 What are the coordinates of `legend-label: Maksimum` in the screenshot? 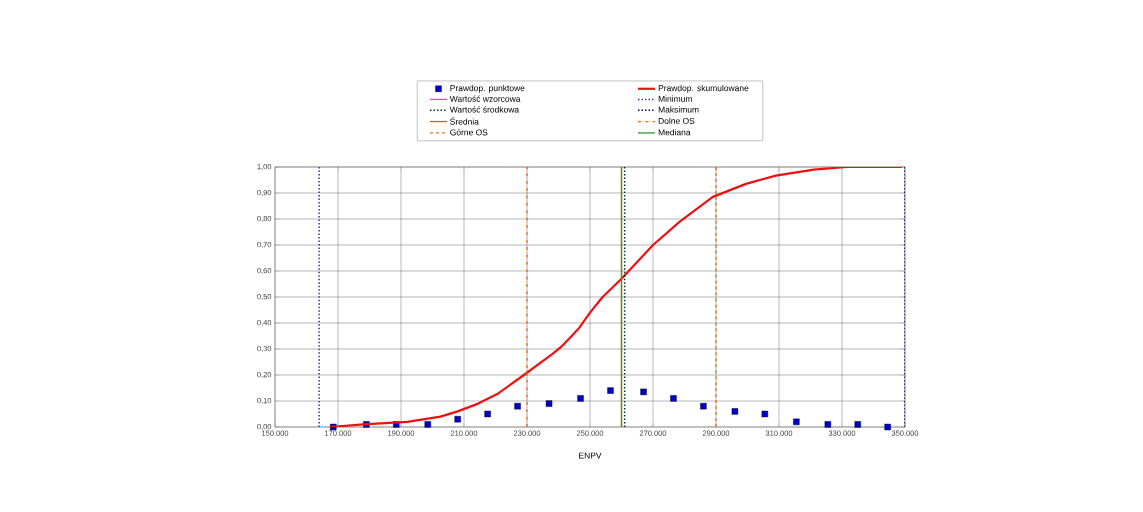 It's located at (678, 109).